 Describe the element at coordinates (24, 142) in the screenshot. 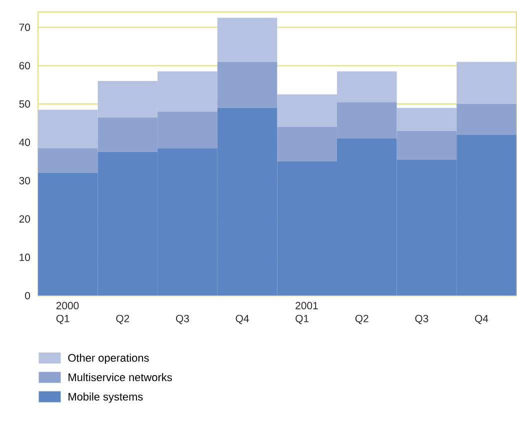

I see `y-tick-label: 40` at that location.